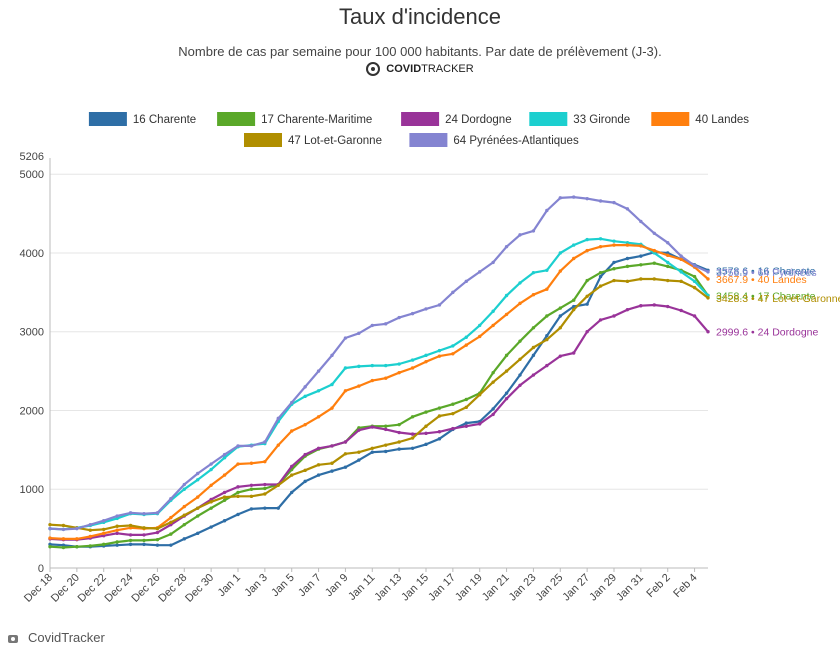 This screenshot has height=654, width=840. I want to click on covidtracker-logo-icon, so click(373, 69).